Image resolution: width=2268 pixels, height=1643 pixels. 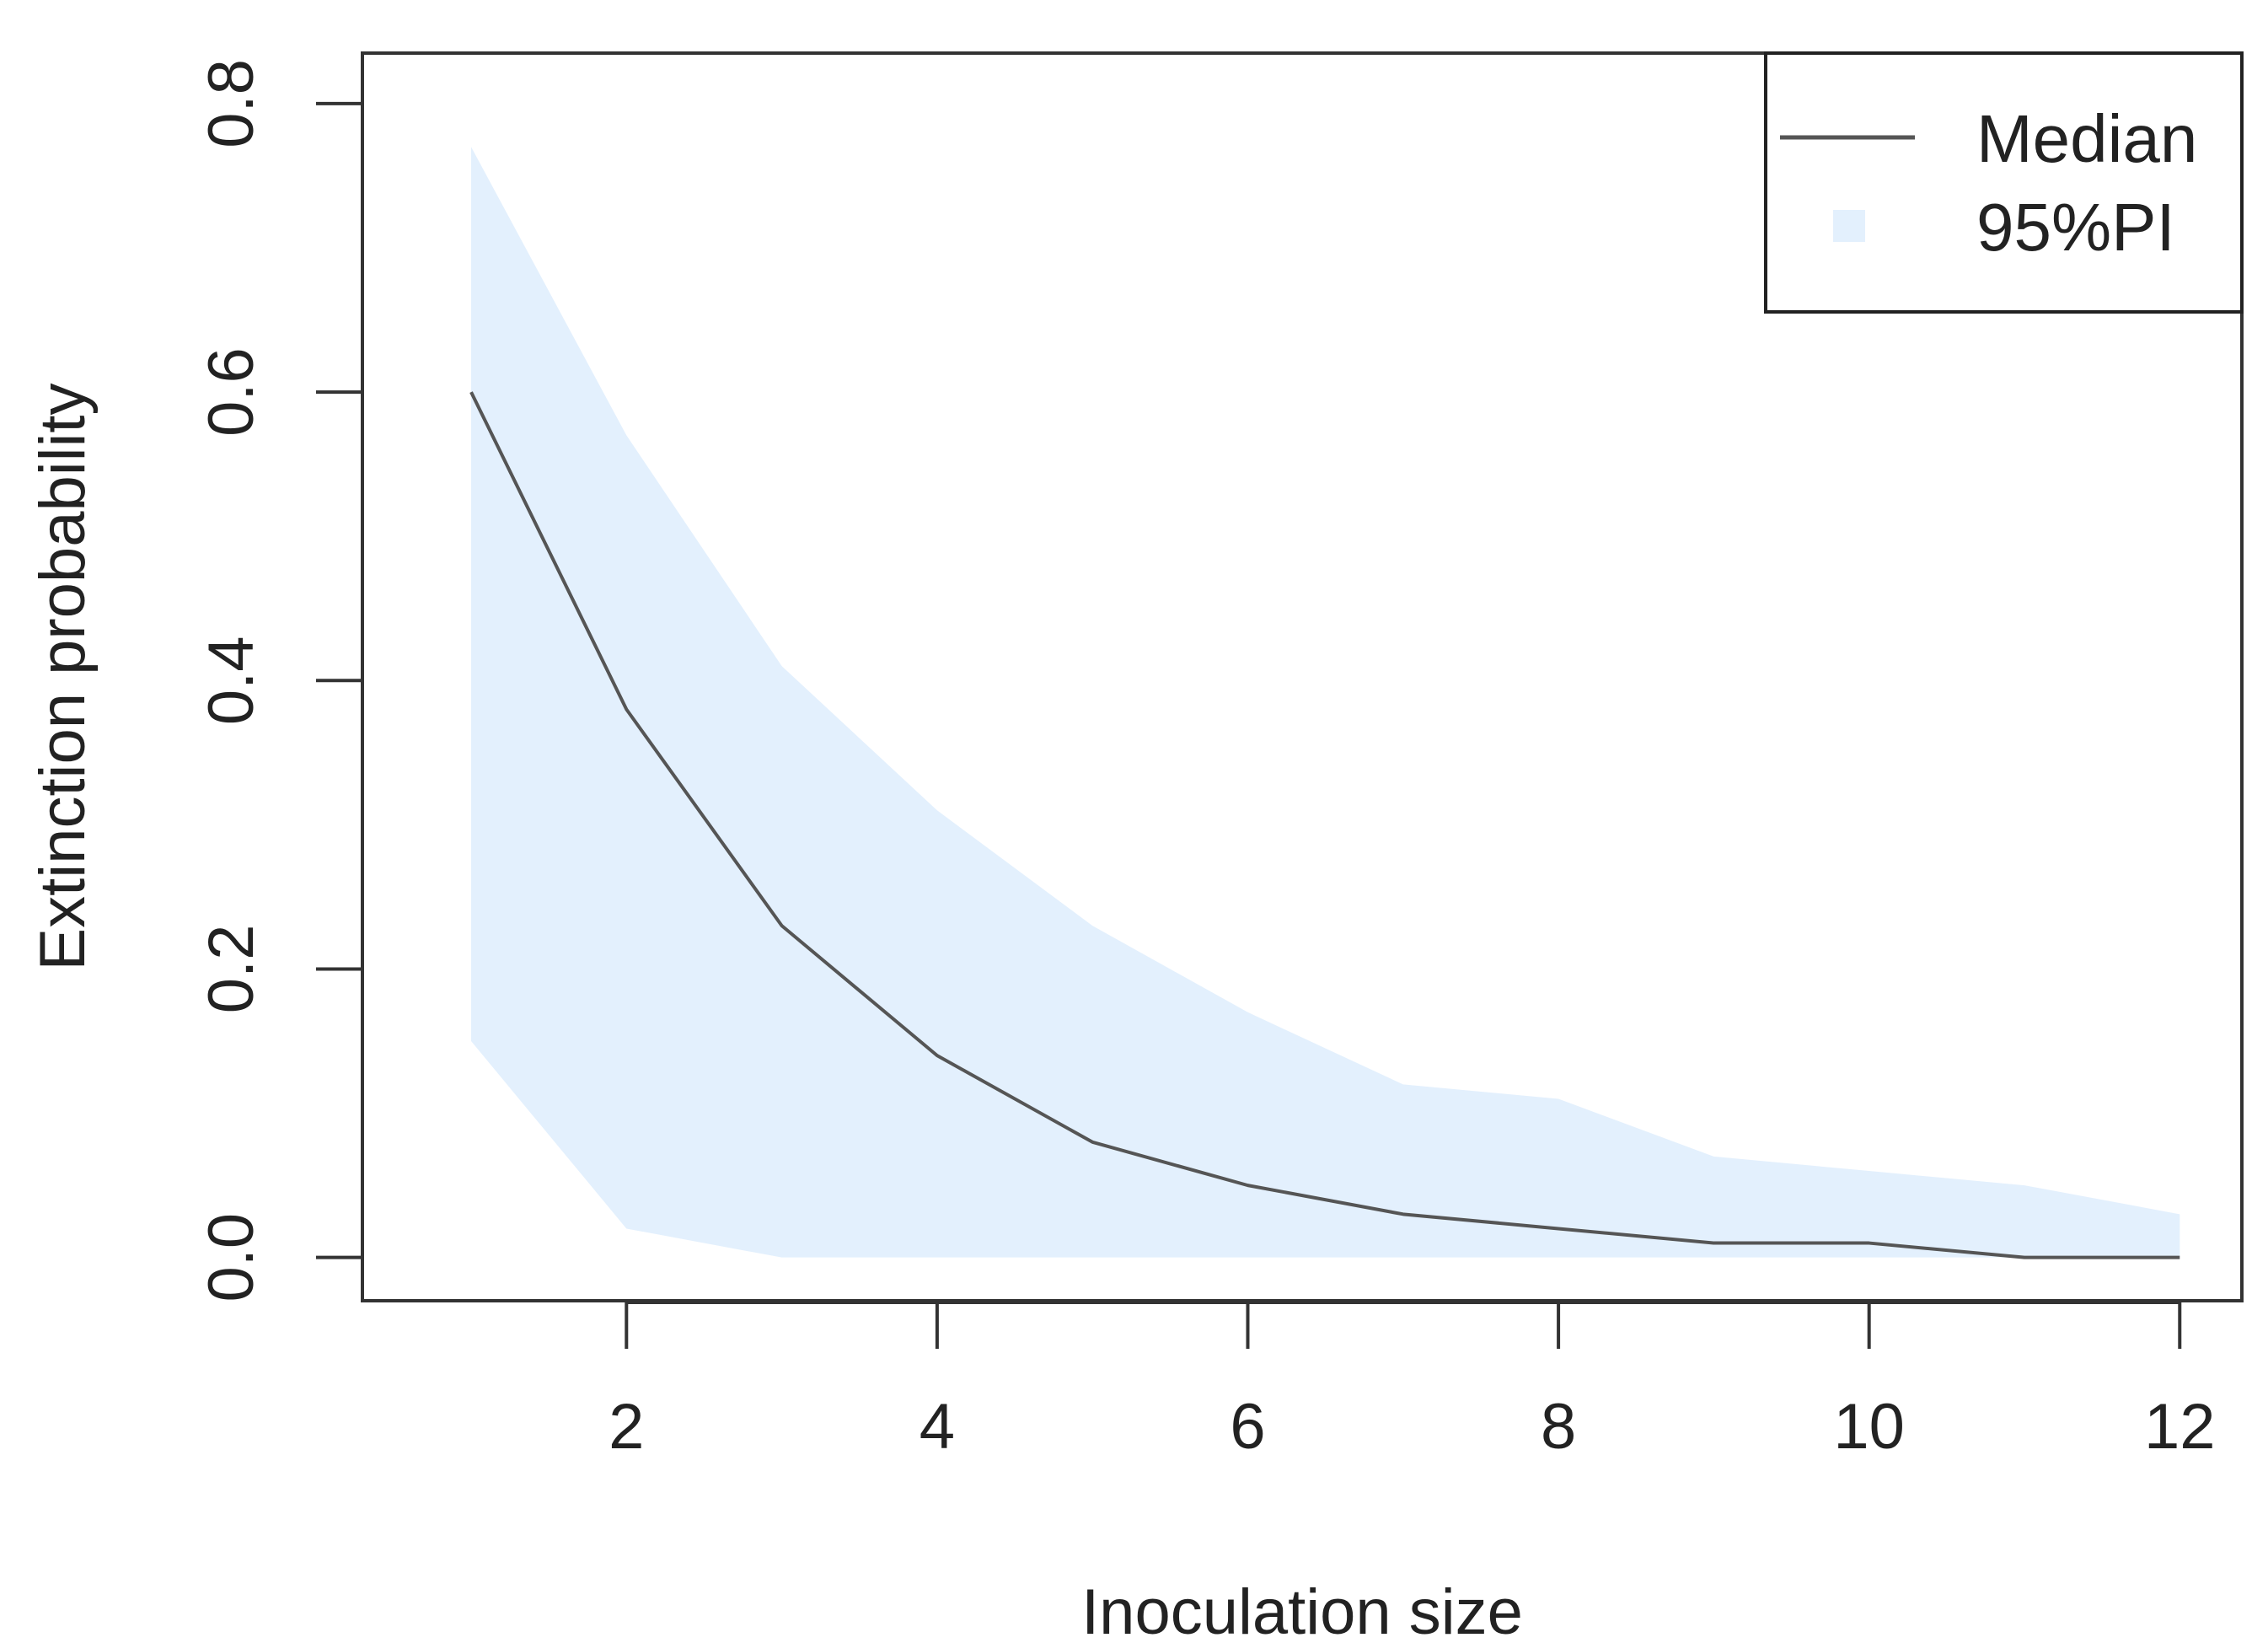 What do you see at coordinates (1412, 1382) in the screenshot?
I see `x-axis: 2 4 6 8 10 12` at bounding box center [1412, 1382].